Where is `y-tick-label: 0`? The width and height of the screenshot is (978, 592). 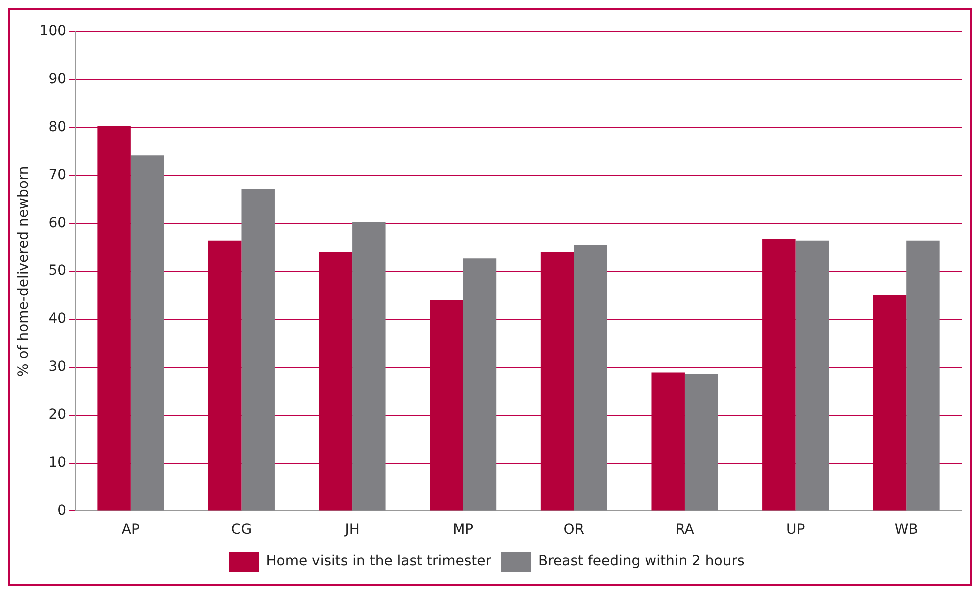
y-tick-label: 0 is located at coordinates (62, 510).